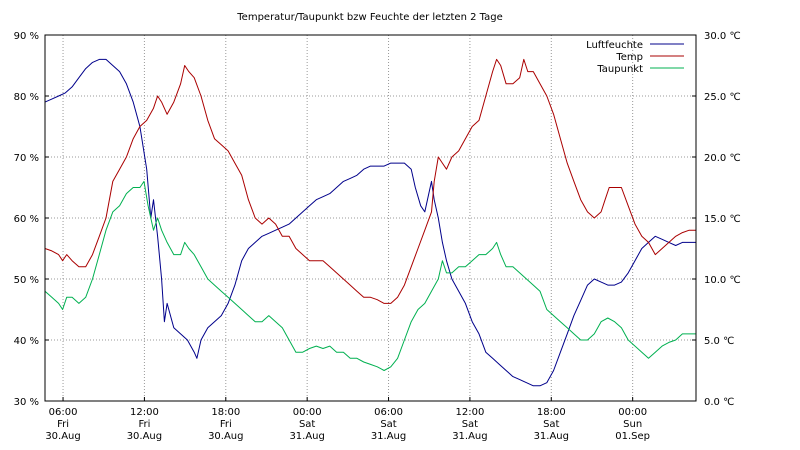 This screenshot has height=450, width=800. What do you see at coordinates (629, 57) in the screenshot?
I see `legend-label-temp: Temp` at bounding box center [629, 57].